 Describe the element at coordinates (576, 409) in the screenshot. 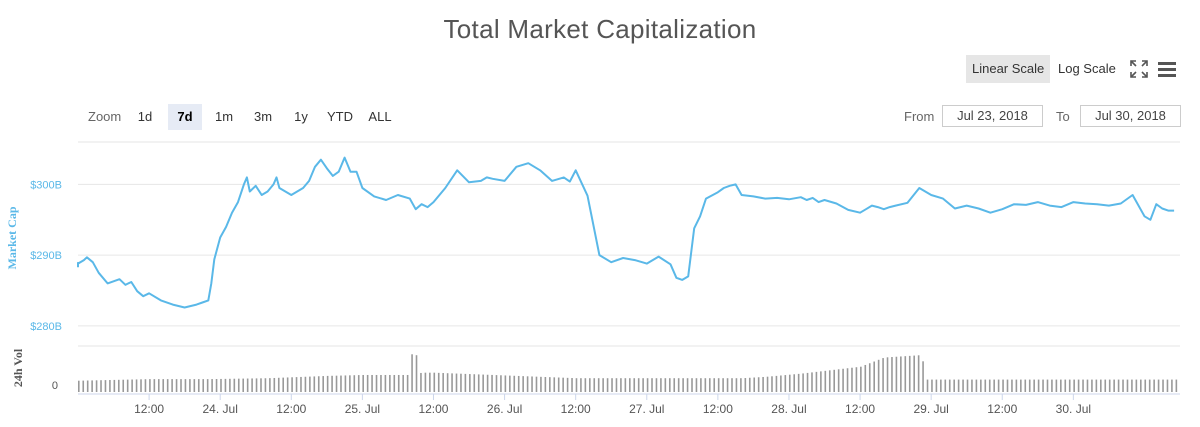

I see `x-tick-label-6: 12:00` at that location.